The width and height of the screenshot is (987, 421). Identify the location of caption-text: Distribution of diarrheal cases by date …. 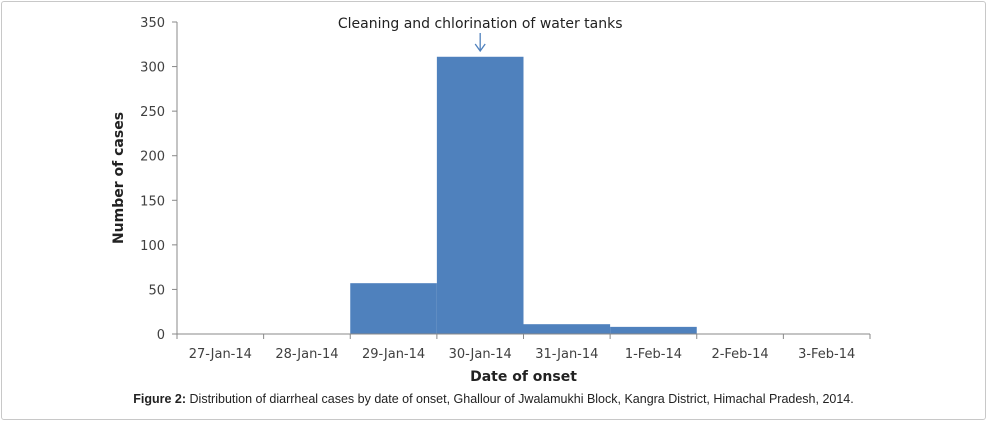
(520, 399).